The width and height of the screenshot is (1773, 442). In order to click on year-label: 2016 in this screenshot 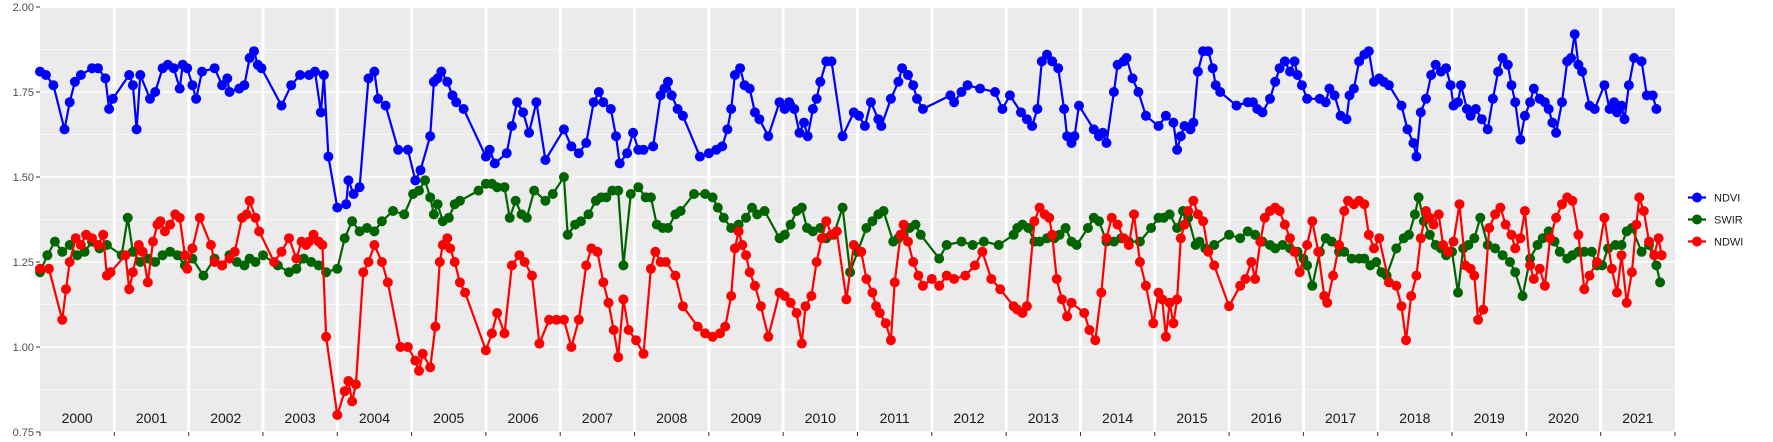, I will do `click(1266, 418)`.